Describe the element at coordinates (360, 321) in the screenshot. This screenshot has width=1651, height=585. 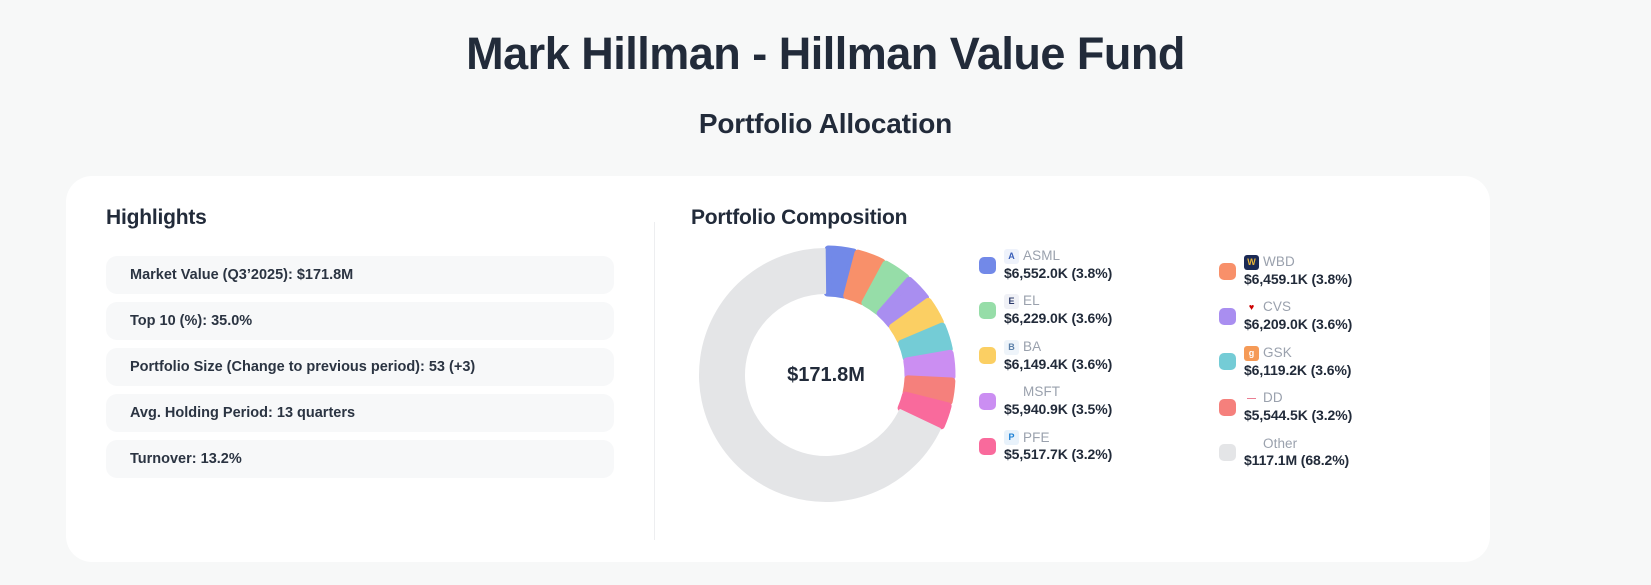
I see `list-item: Top 10 (%): 35.0%` at that location.